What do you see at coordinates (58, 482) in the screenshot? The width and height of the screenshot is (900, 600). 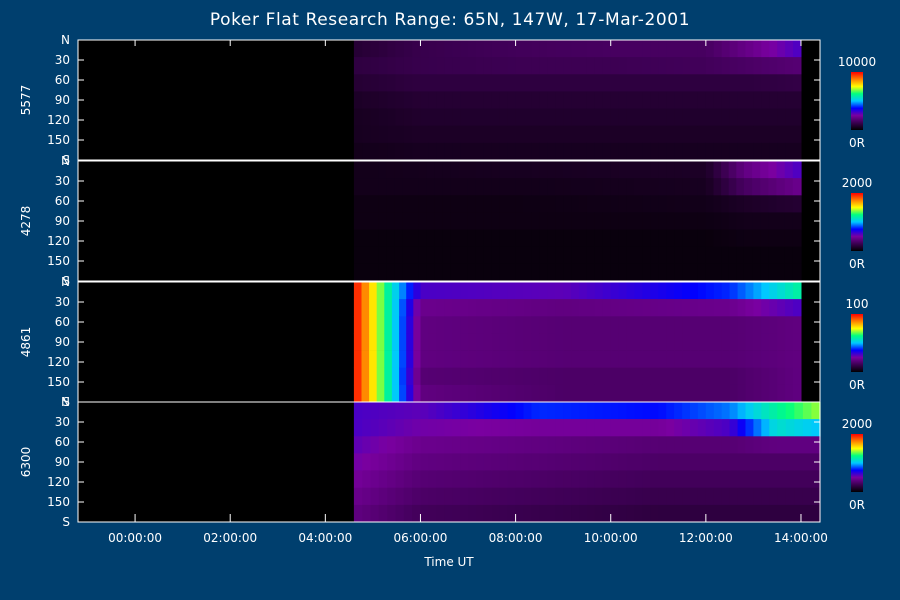 I see `y-tick-label: 120` at bounding box center [58, 482].